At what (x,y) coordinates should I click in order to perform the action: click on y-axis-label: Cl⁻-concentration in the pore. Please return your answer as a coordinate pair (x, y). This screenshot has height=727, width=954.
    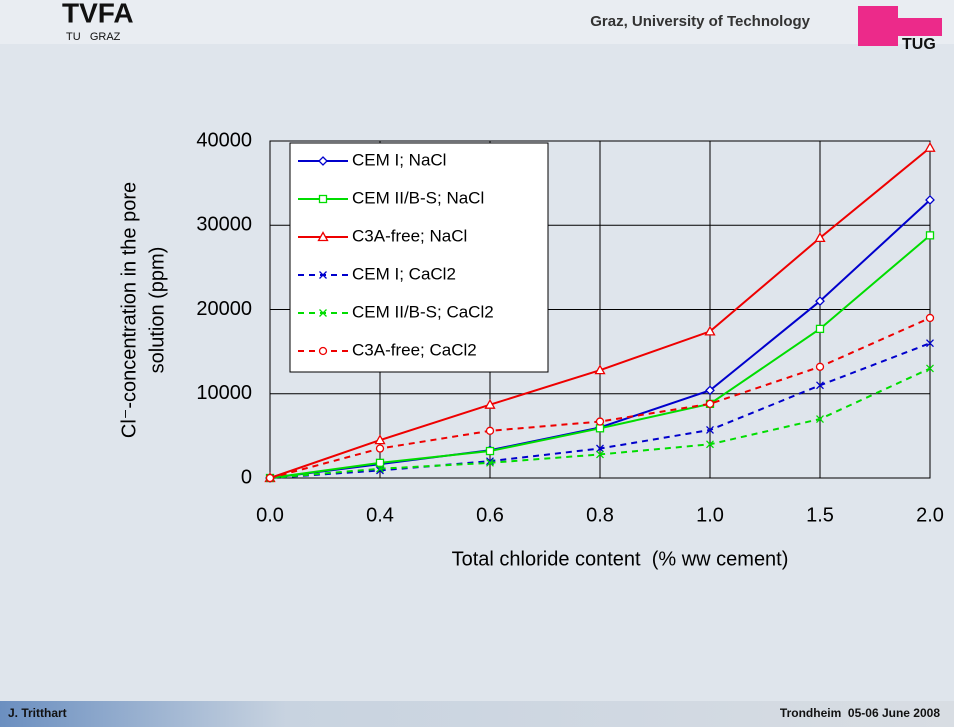
    Looking at the image, I should click on (129, 310).